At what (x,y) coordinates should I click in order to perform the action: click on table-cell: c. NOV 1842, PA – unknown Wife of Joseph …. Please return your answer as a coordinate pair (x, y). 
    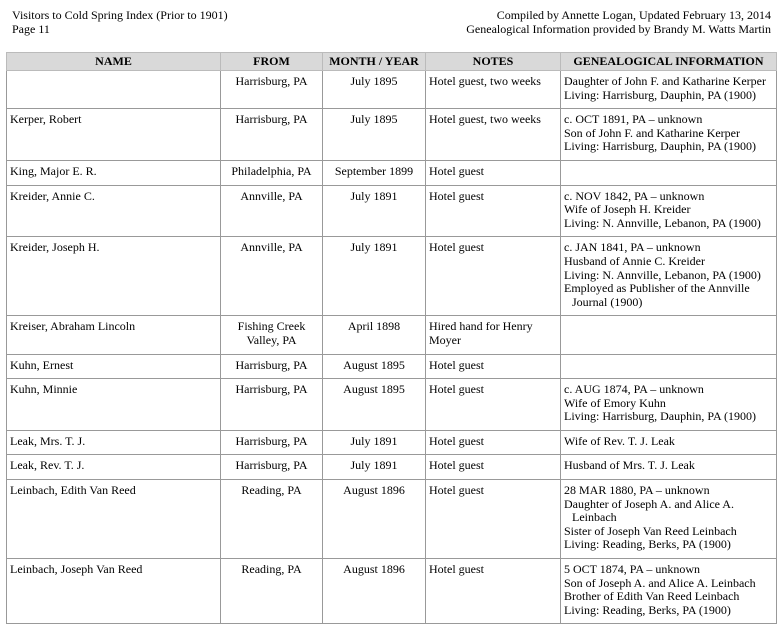
    Looking at the image, I should click on (668, 211).